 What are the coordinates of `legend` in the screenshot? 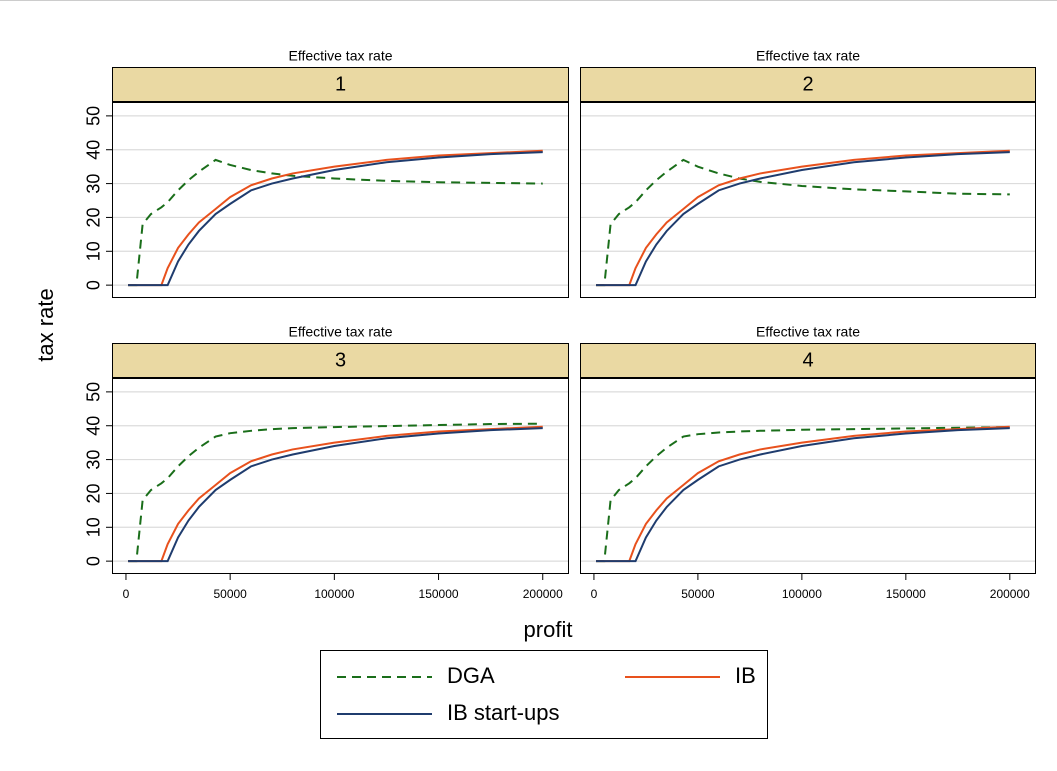 It's located at (544, 694).